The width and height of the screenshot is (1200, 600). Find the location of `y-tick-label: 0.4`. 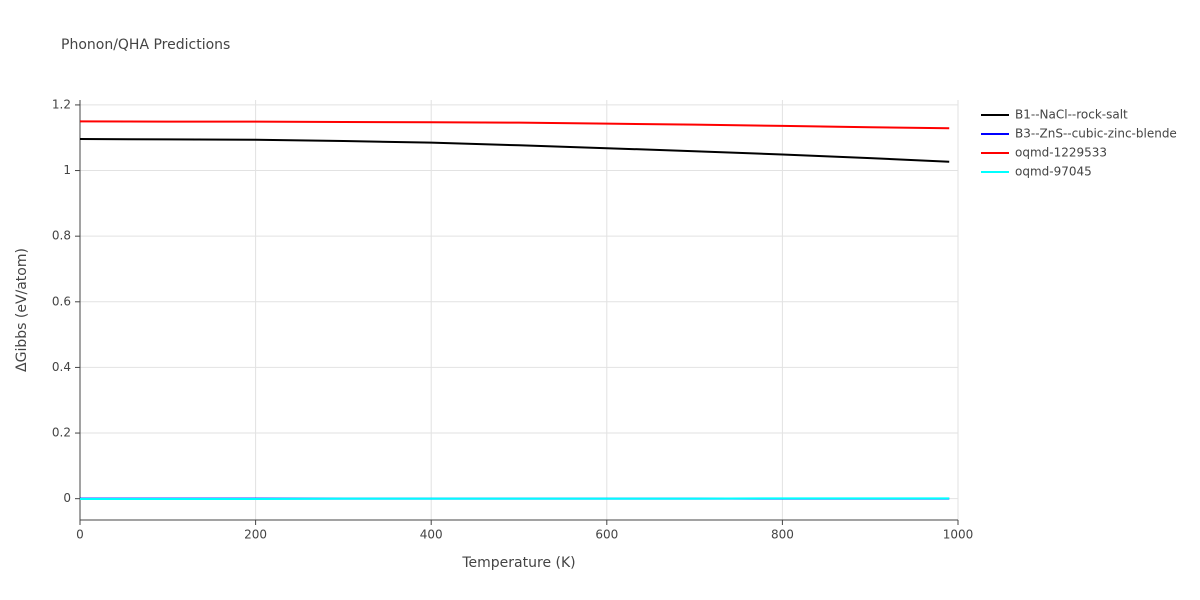

y-tick-label: 0.4 is located at coordinates (61, 367).